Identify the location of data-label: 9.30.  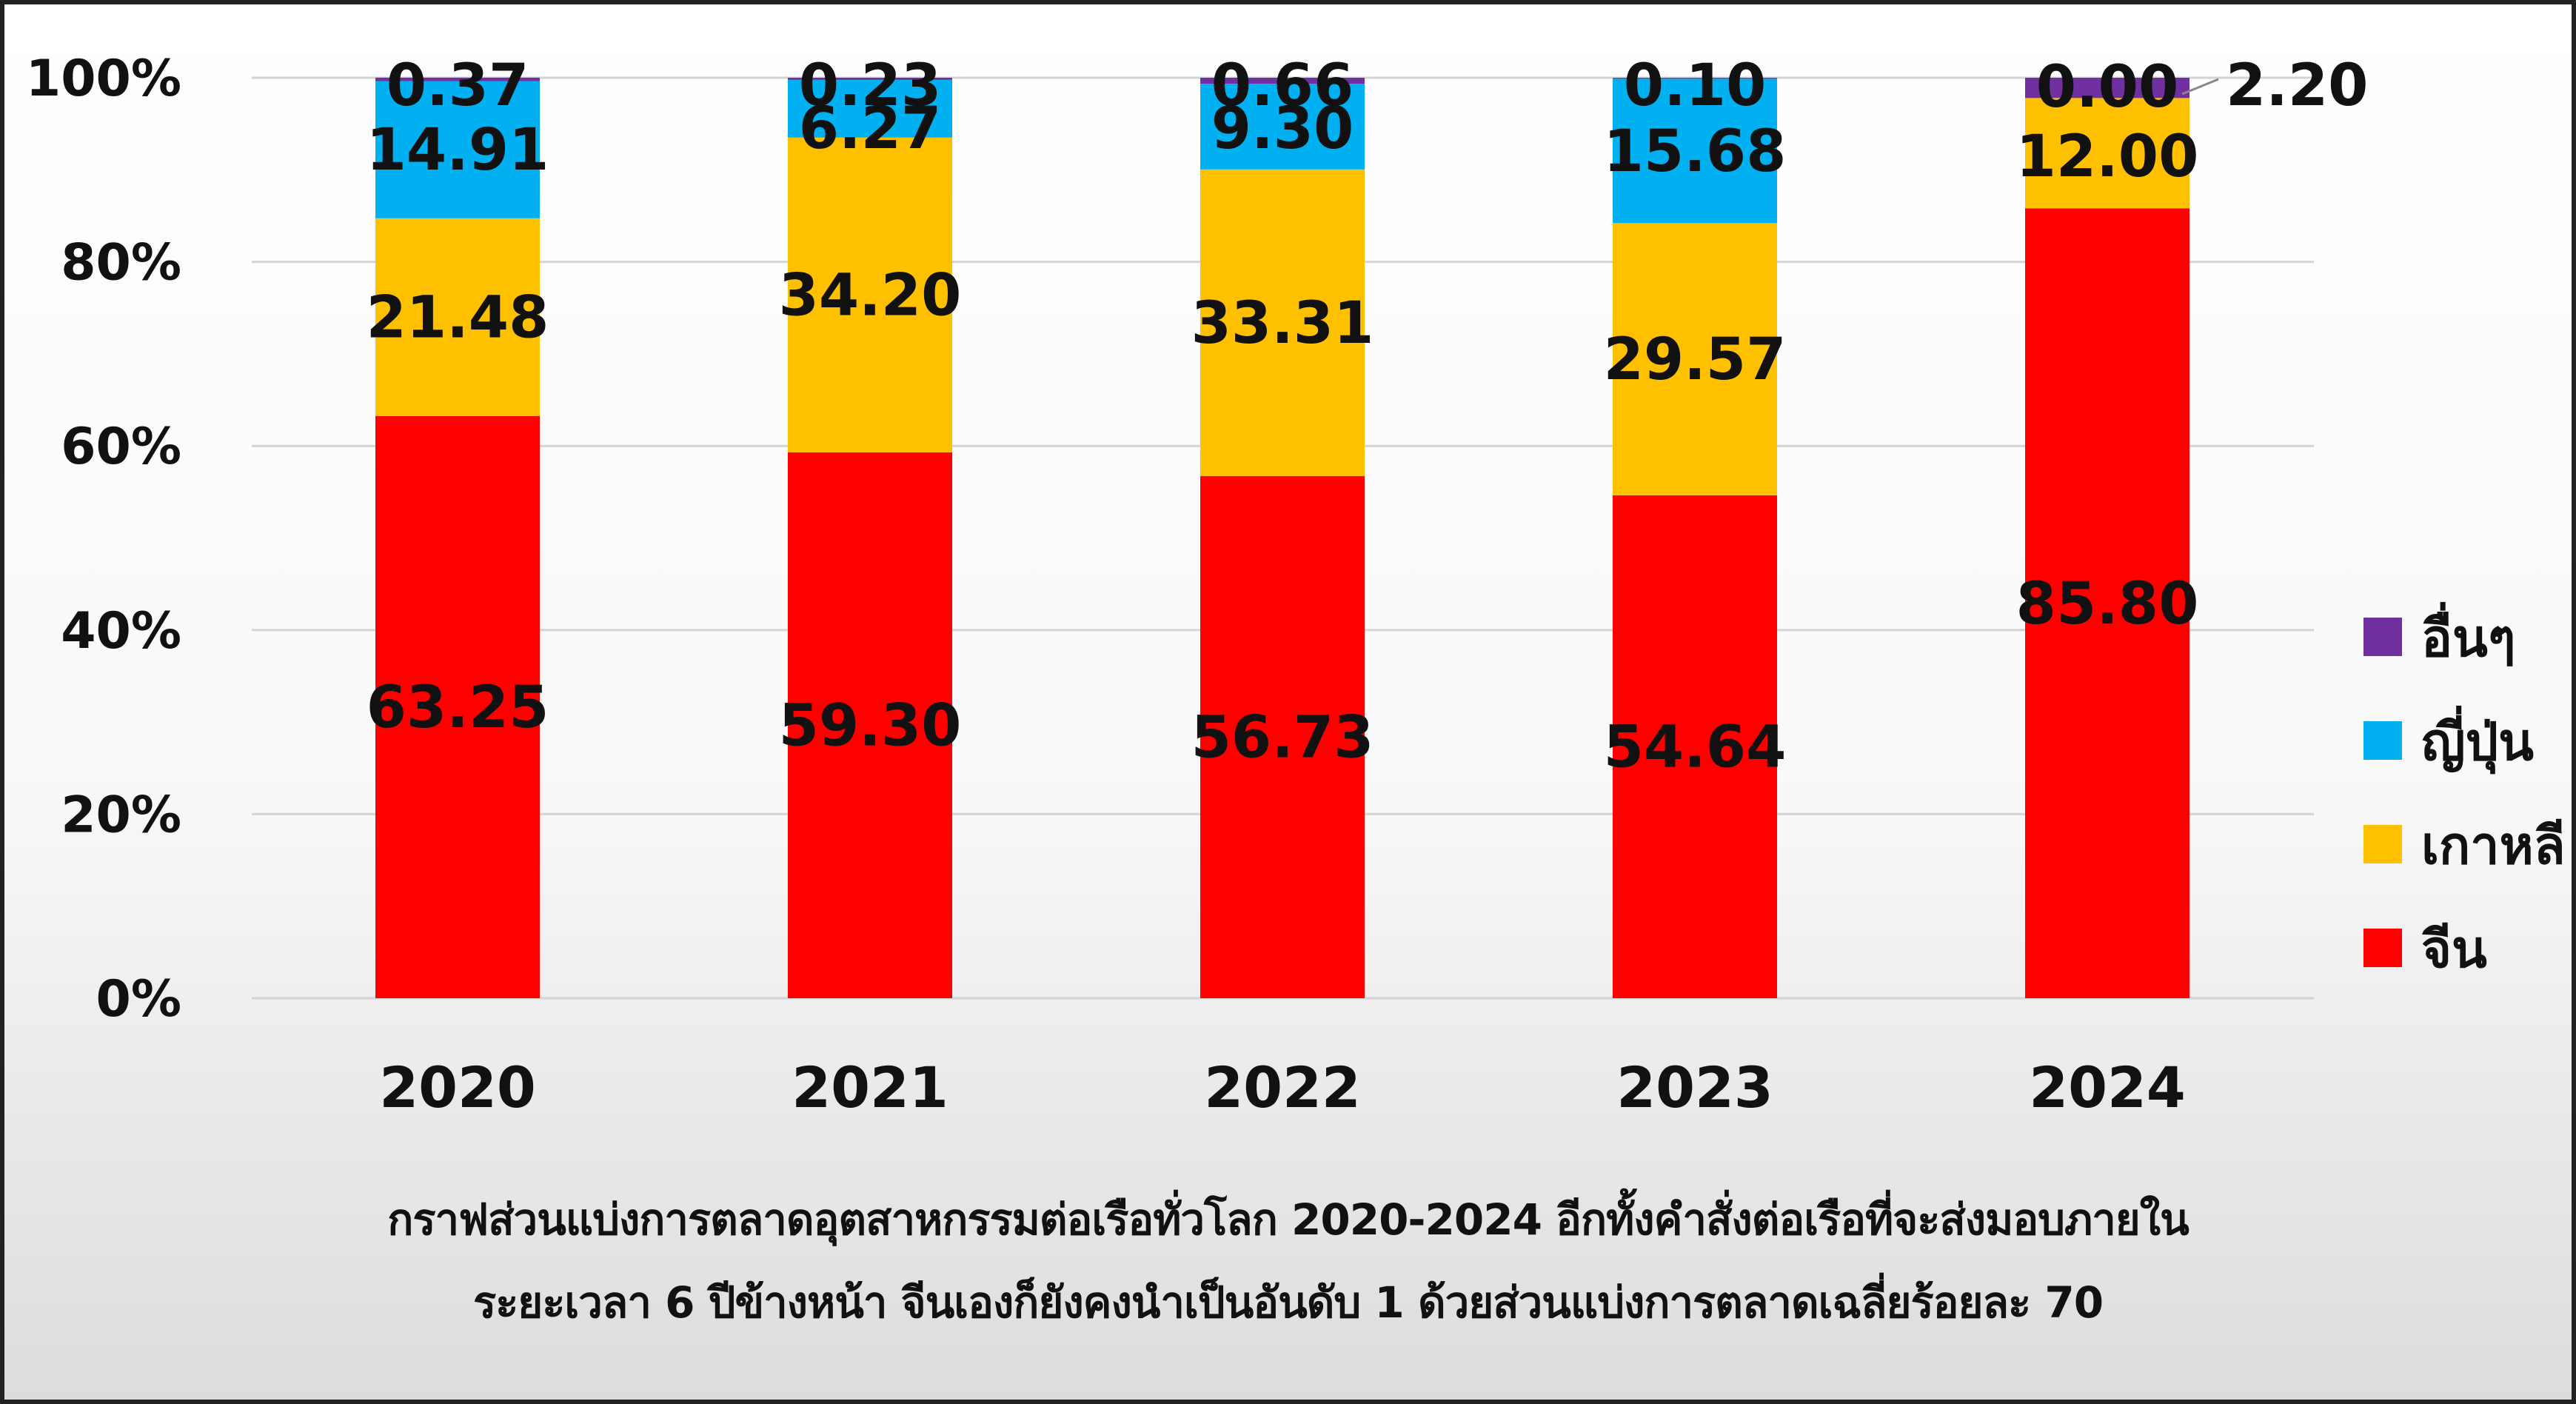
(1282, 129).